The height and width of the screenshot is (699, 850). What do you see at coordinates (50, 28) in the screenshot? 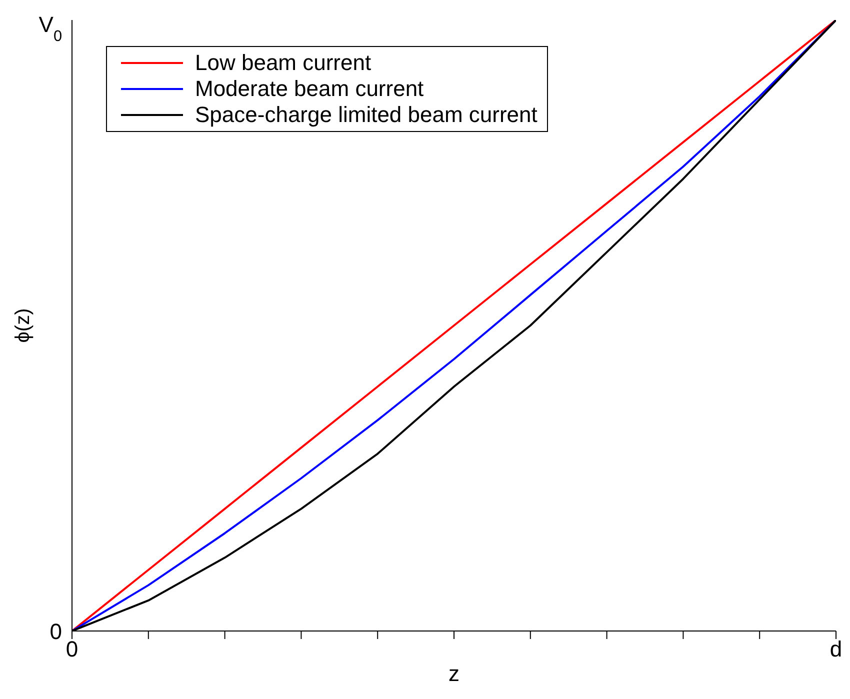
I see `text: V$_{0}$` at bounding box center [50, 28].